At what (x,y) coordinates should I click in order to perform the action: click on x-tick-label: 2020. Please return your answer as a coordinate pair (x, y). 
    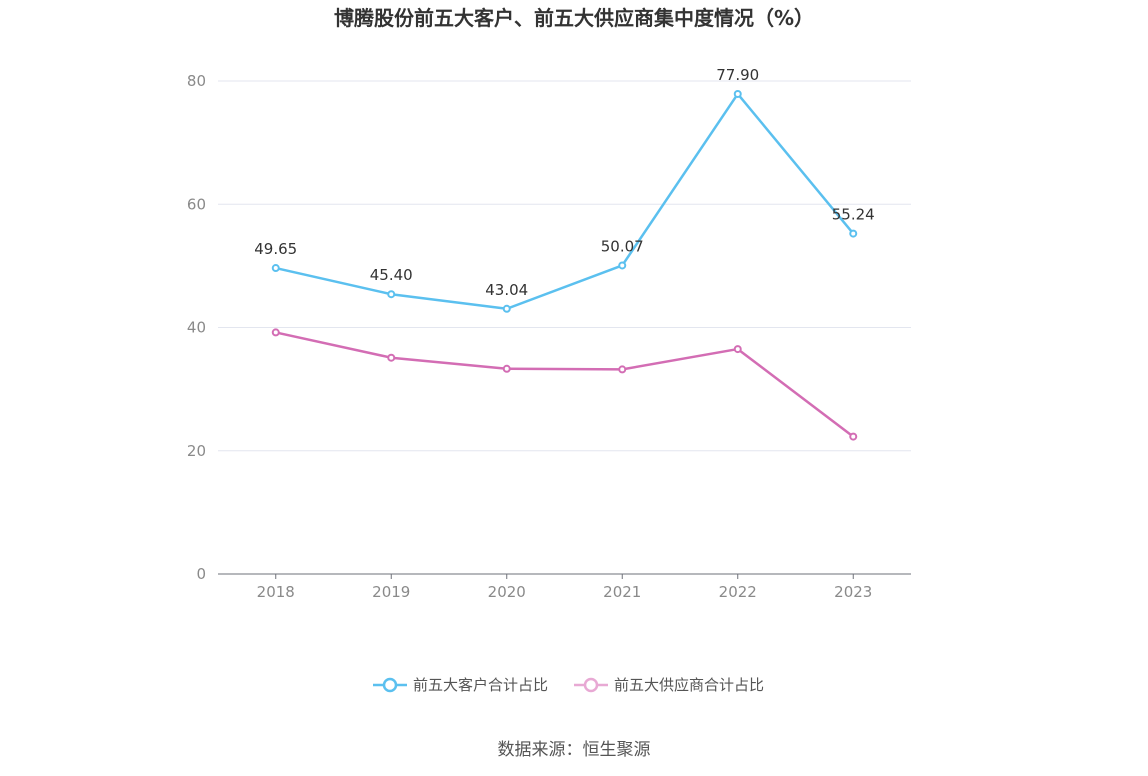
    Looking at the image, I should click on (507, 592).